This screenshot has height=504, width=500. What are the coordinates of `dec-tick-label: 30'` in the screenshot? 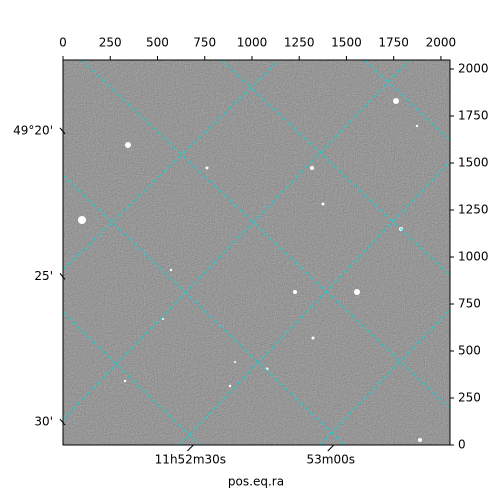 It's located at (43, 422).